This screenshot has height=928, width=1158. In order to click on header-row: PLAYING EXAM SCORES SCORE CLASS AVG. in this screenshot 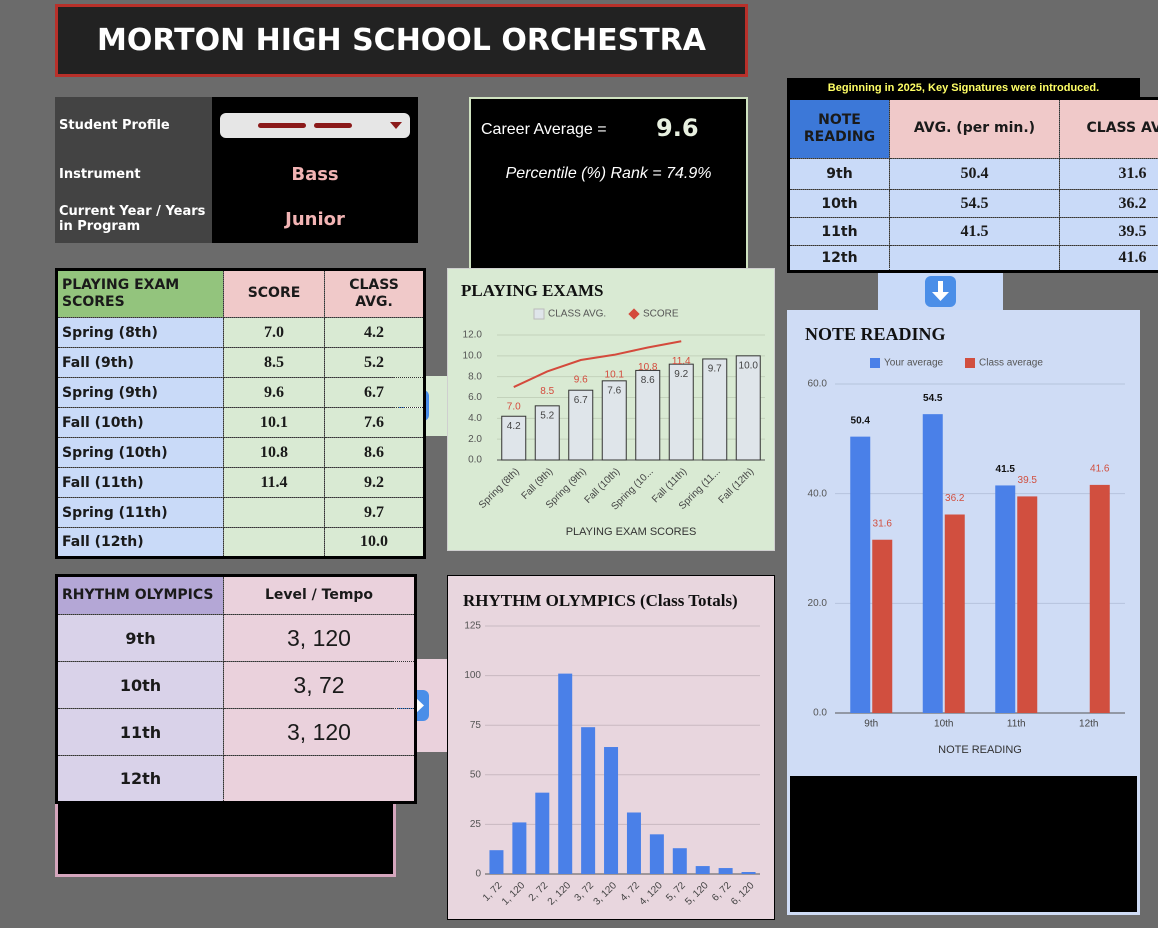, I will do `click(240, 293)`.